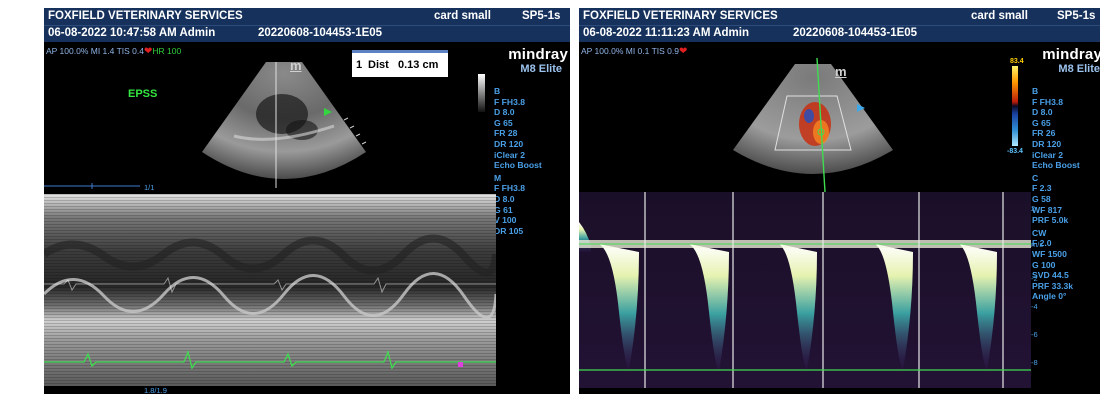 This screenshot has width=1100, height=394. I want to click on acoustic-status: AP 100.0% MI 1.4 TIS 0.4❤HR 100, so click(113, 51).